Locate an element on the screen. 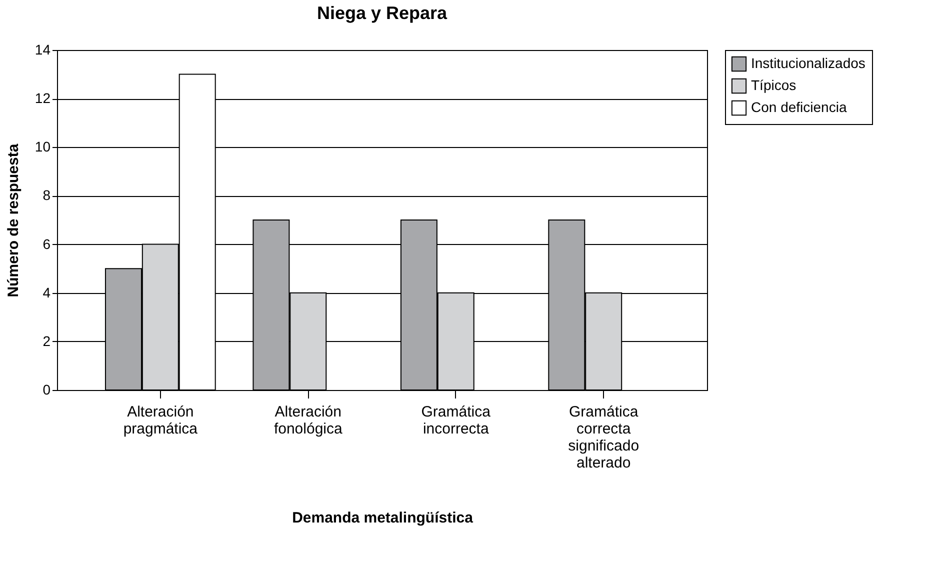  x-tick-label: Alteración fonológica is located at coordinates (308, 421).